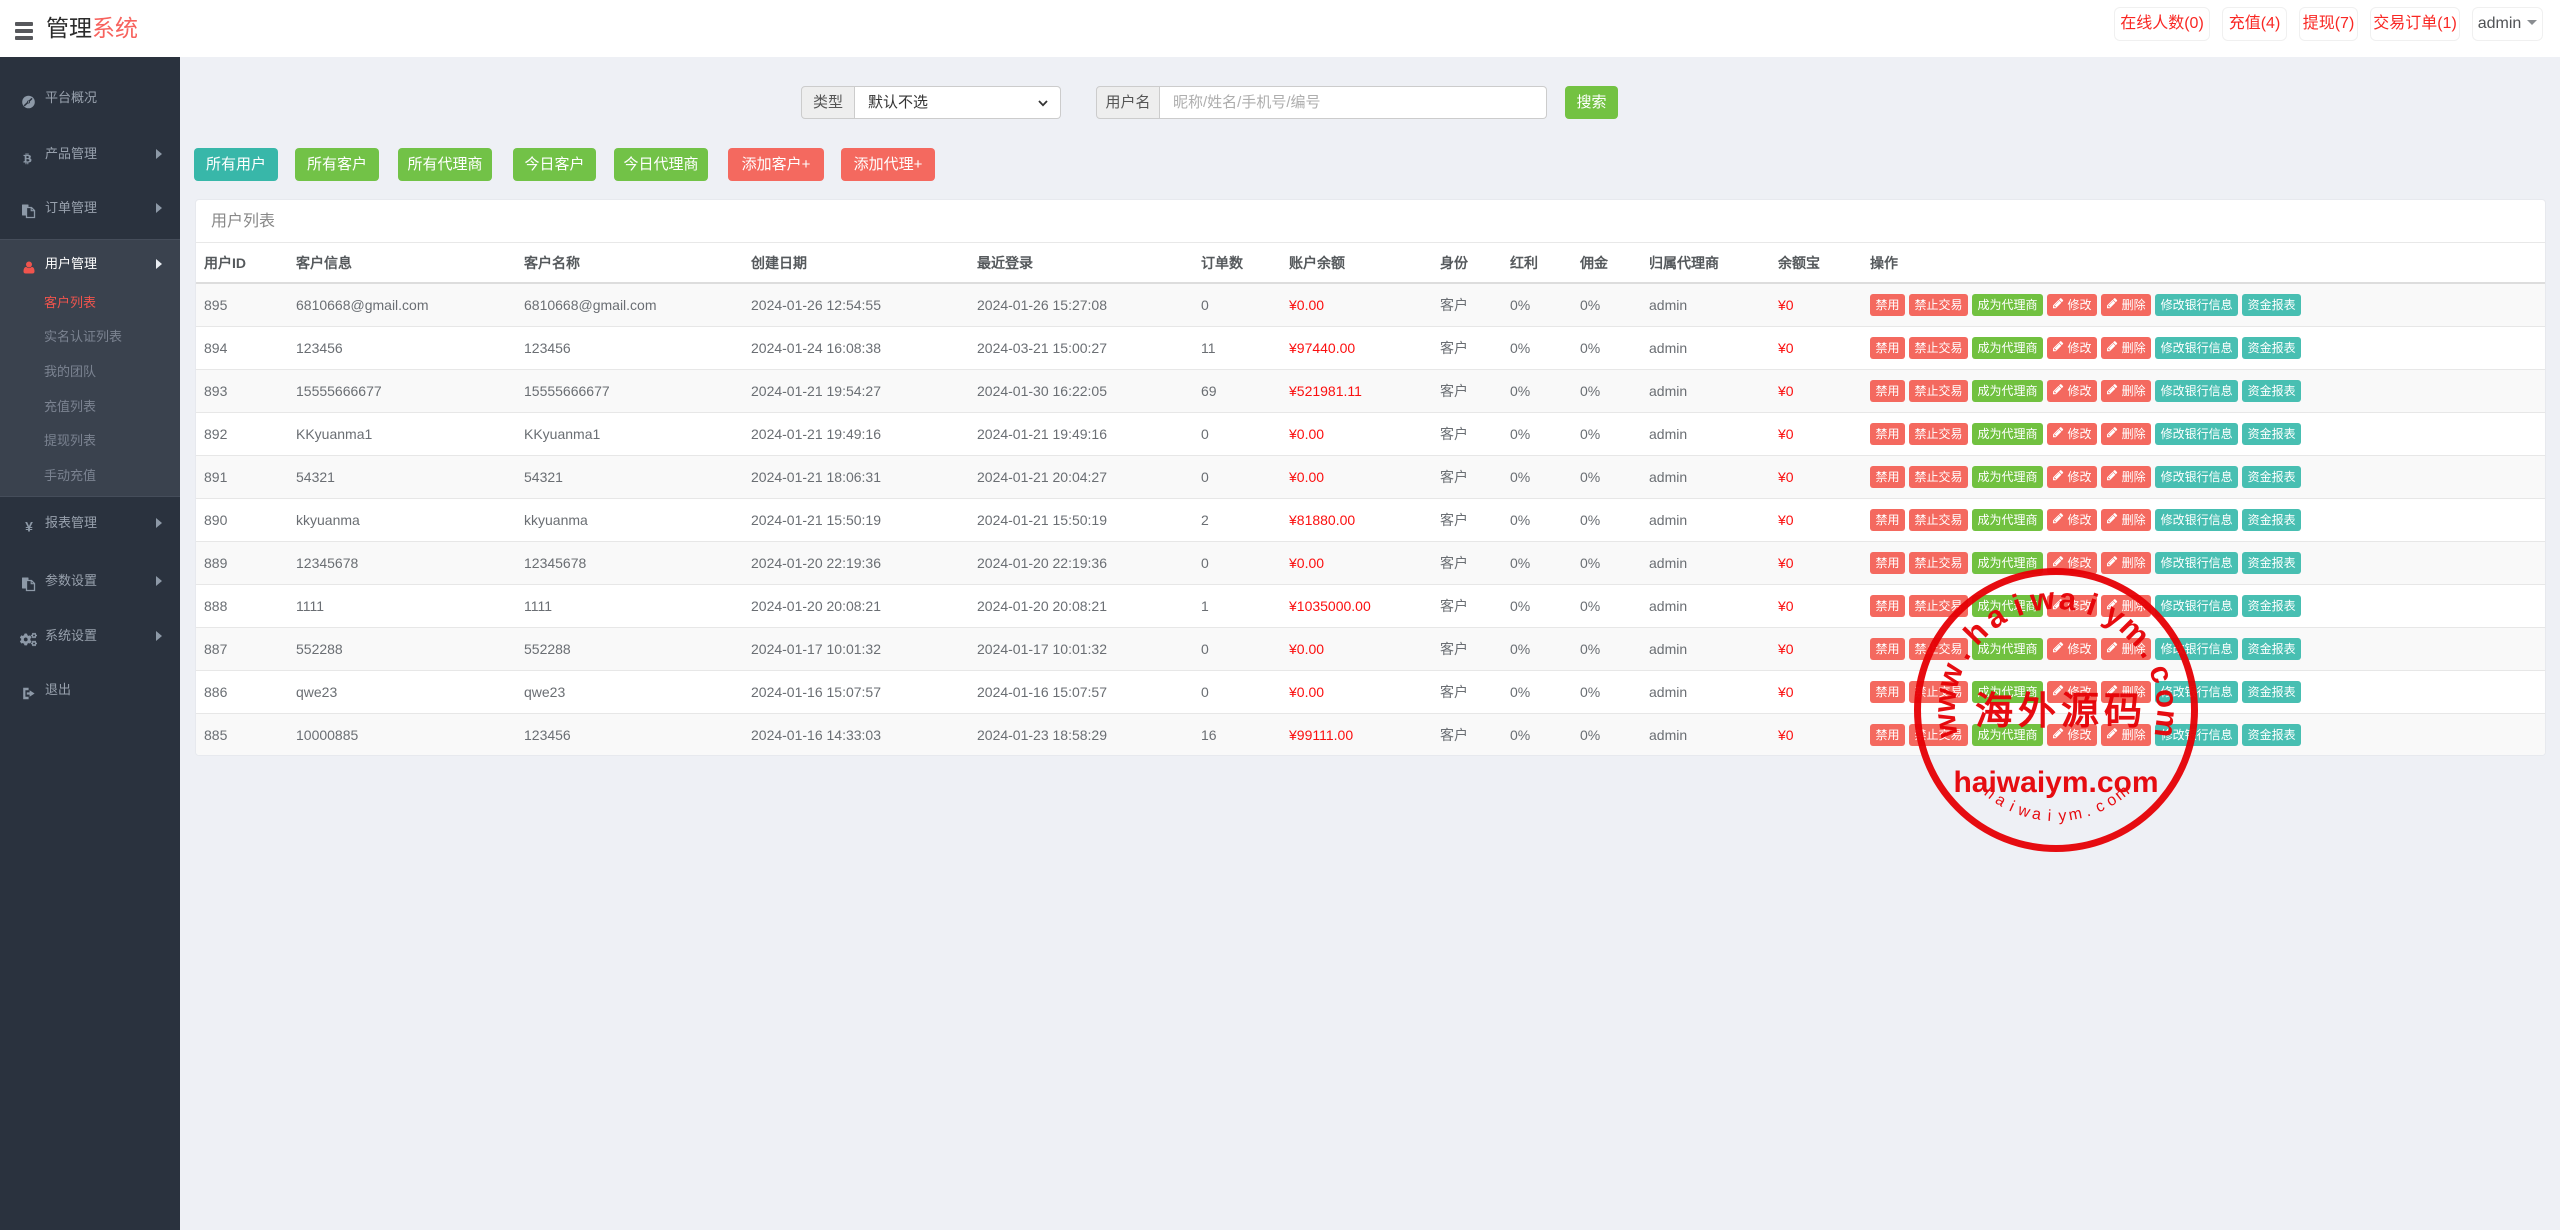 The width and height of the screenshot is (2560, 1230). I want to click on svg-text: 海外源码, so click(2061, 712).